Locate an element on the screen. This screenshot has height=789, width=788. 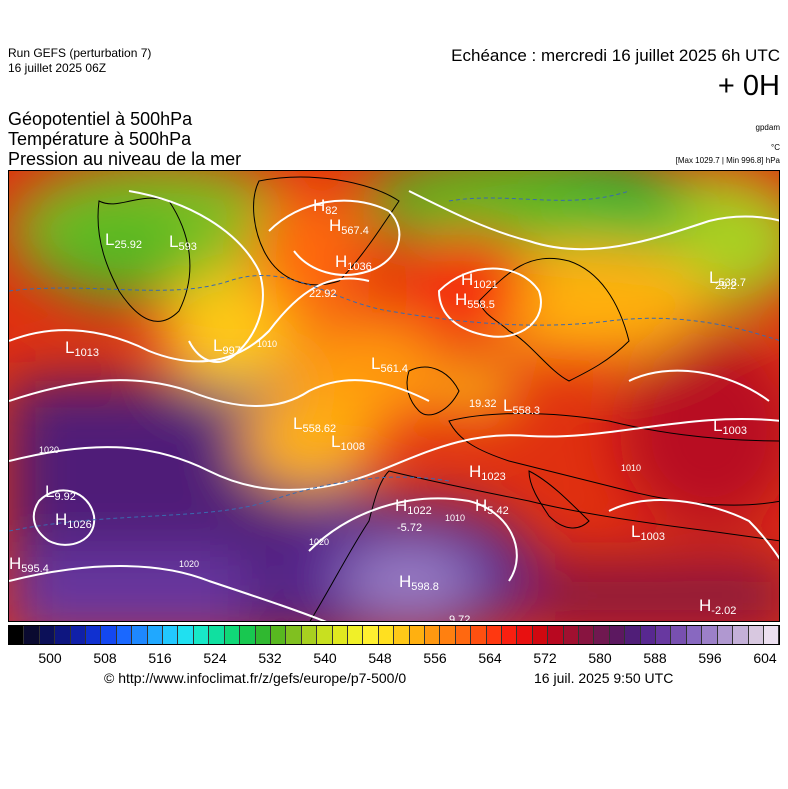
layer-title-geopotential: Géopotentiel à 500hPa is located at coordinates (100, 119).